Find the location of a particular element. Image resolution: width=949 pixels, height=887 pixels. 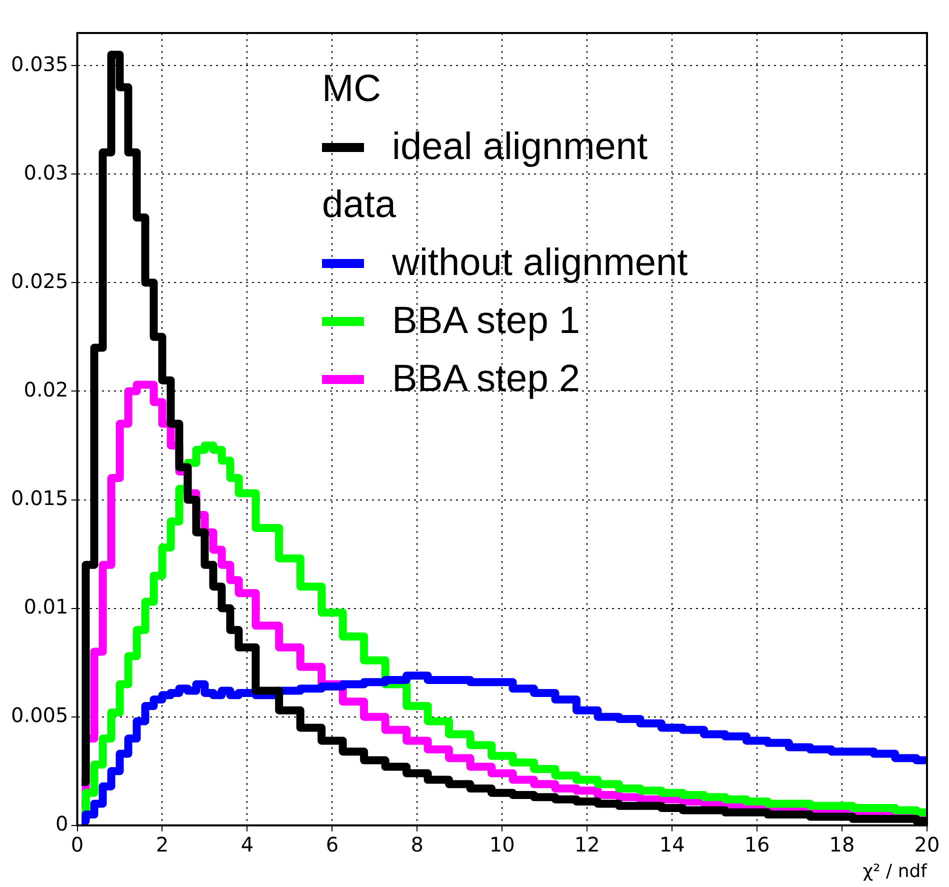

y-tick-label: 0.03 is located at coordinates (46, 172).